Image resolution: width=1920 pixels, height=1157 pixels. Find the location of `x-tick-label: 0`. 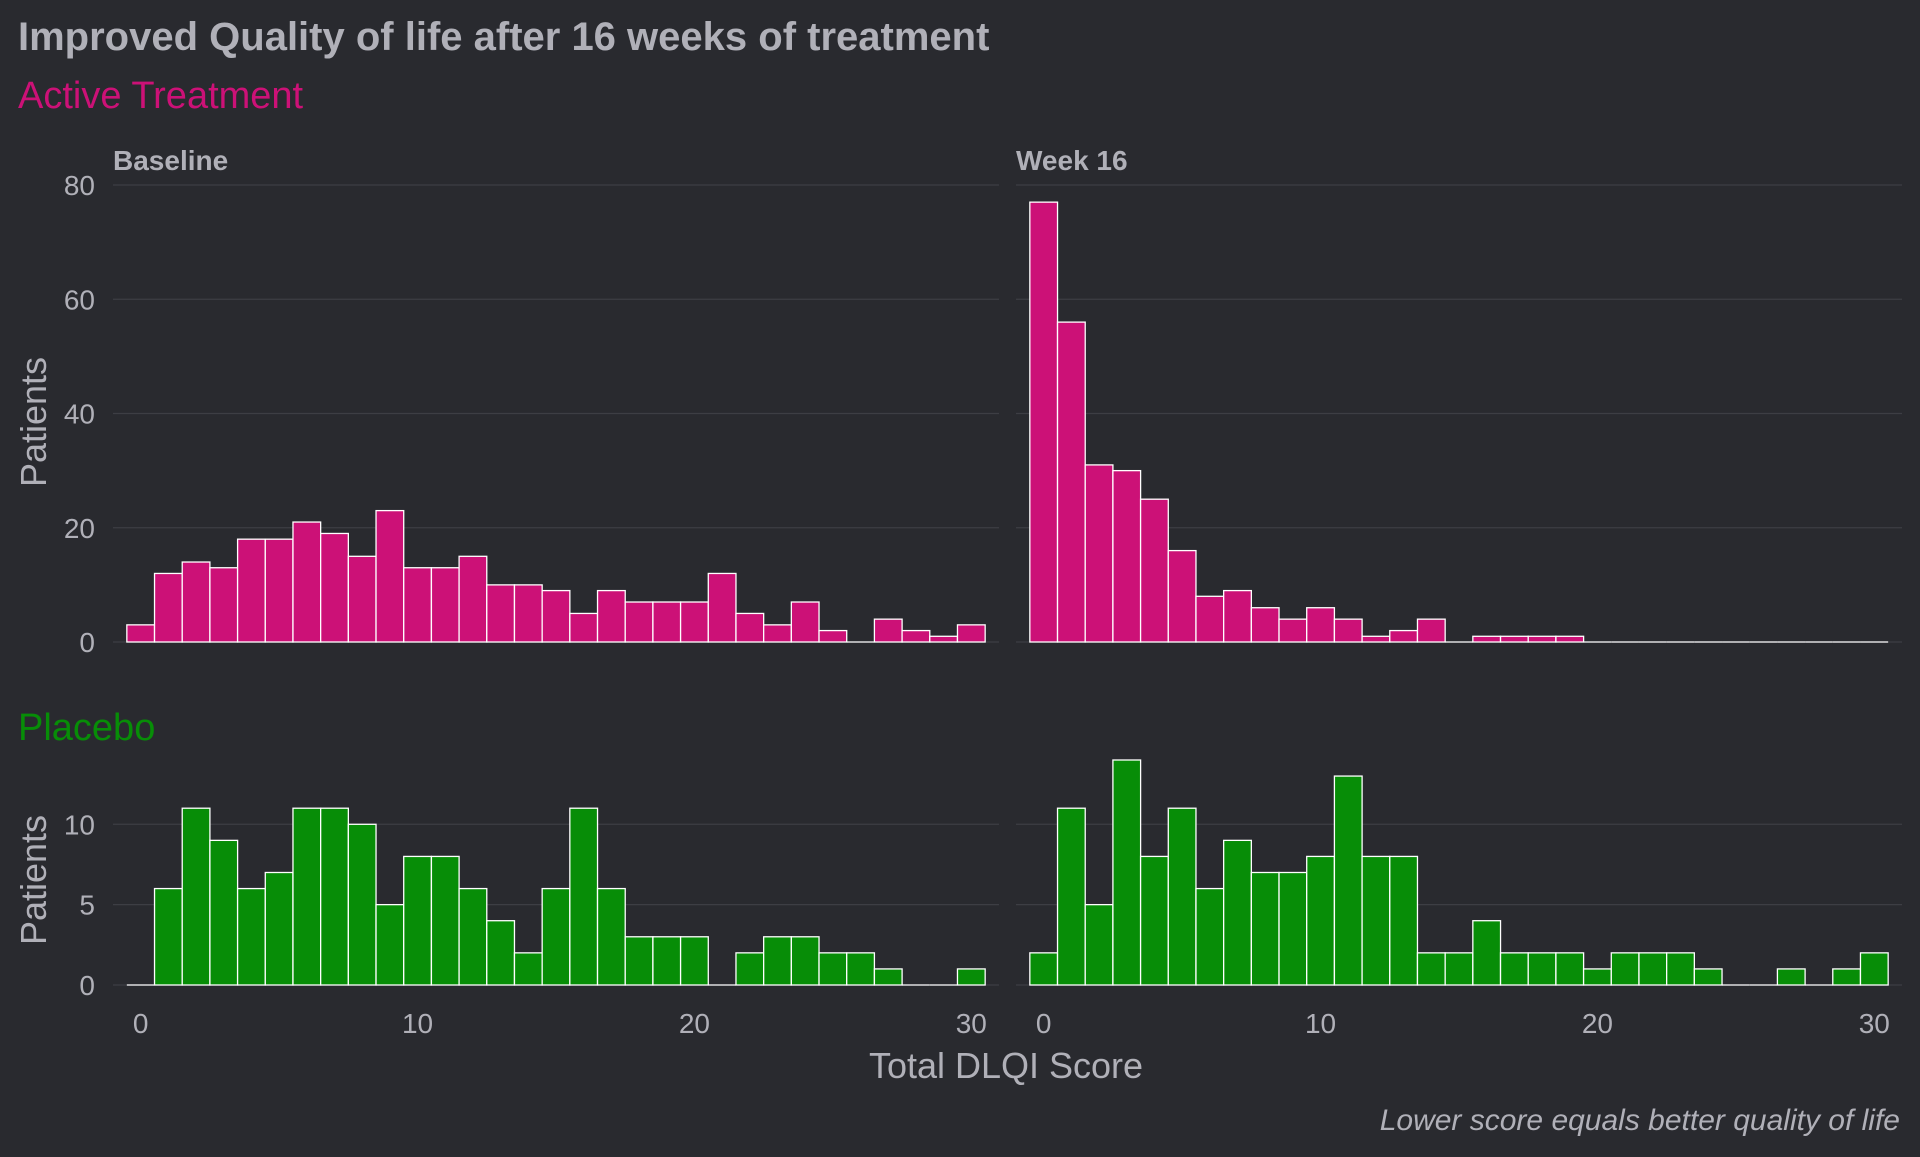

x-tick-label: 0 is located at coordinates (141, 1023).